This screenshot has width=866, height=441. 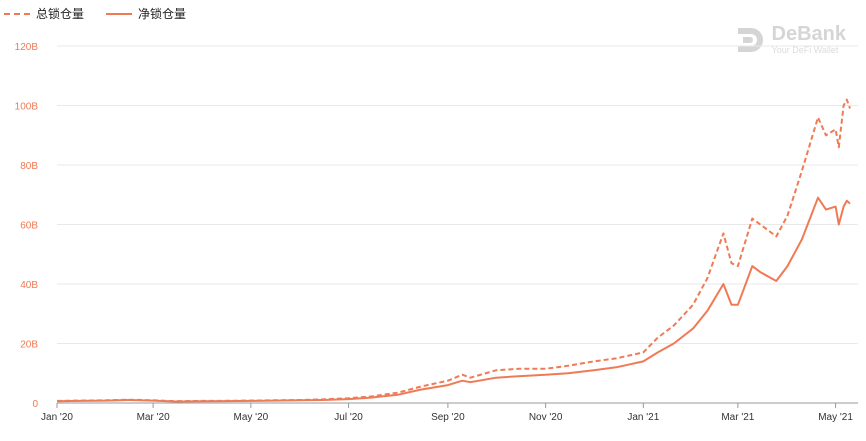 I want to click on y-tick-label: 20B, so click(x=29, y=345).